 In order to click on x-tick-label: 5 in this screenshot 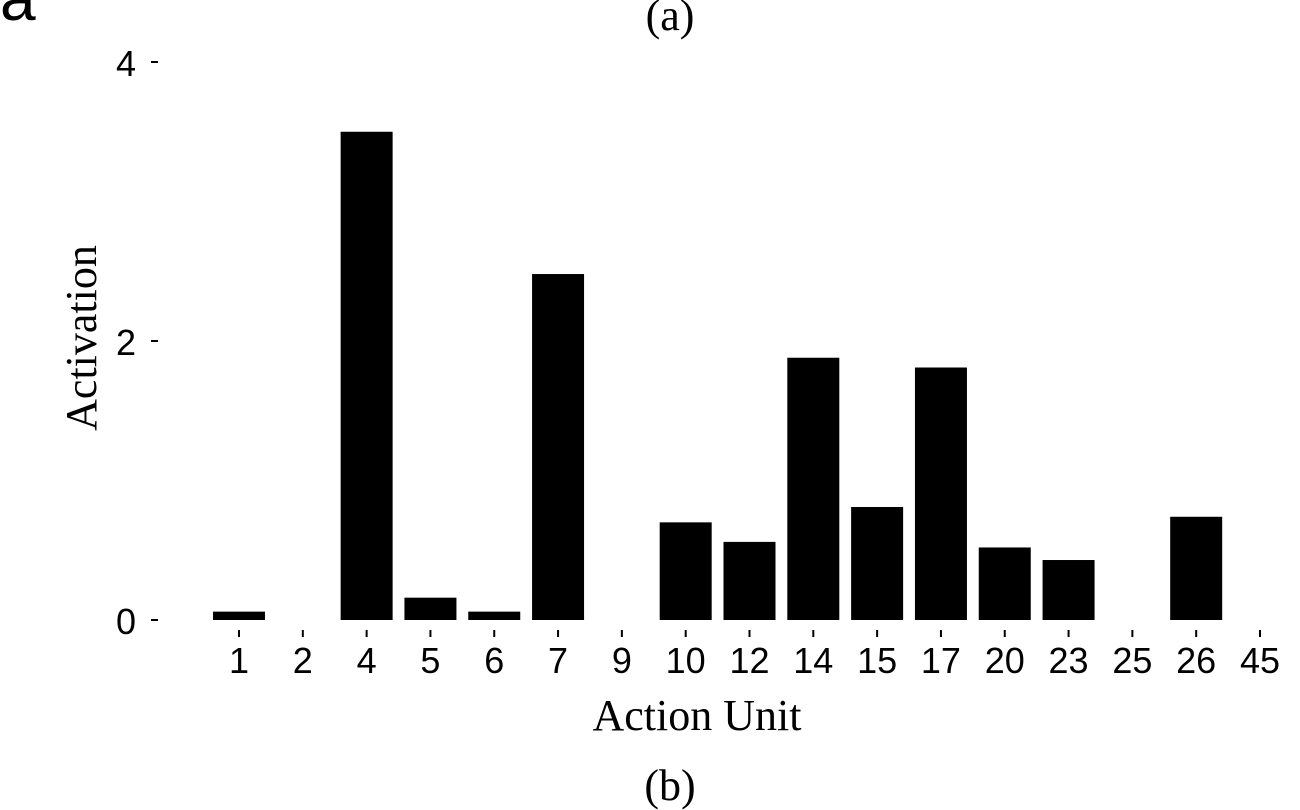, I will do `click(430, 660)`.